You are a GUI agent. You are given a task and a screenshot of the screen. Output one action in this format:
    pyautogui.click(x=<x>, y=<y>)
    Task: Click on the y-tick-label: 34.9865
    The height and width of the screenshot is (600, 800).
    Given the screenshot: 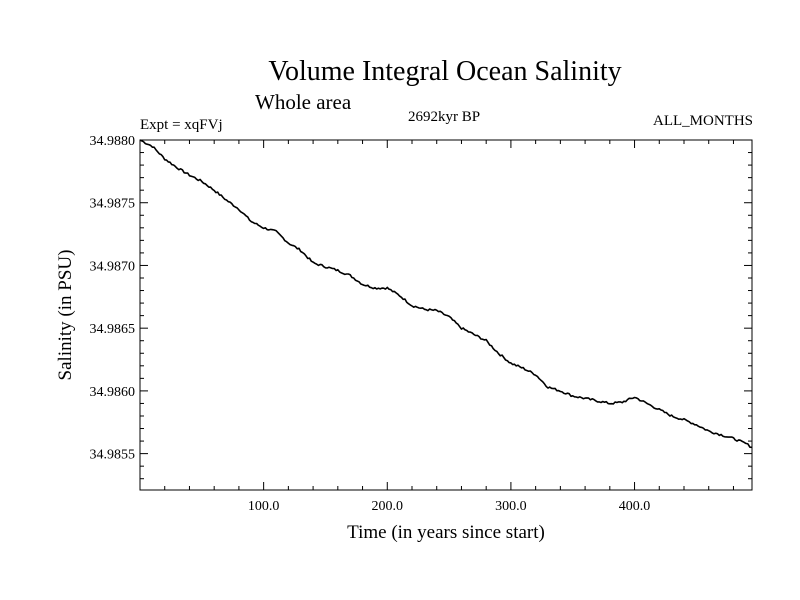 What is the action you would take?
    pyautogui.click(x=113, y=329)
    